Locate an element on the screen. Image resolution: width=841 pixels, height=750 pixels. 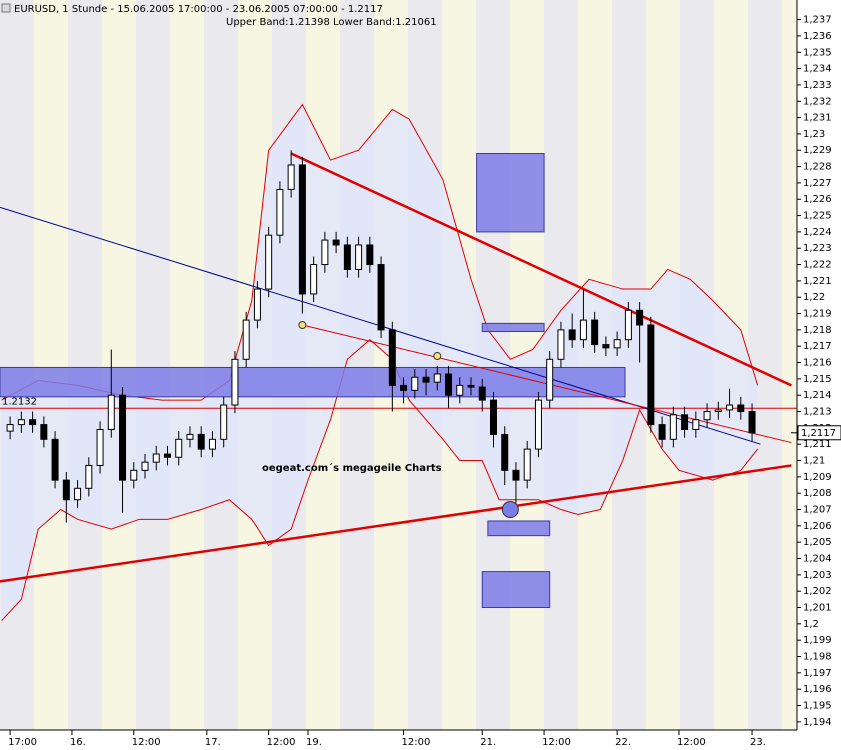
x-tick-label: 19. is located at coordinates (314, 742).